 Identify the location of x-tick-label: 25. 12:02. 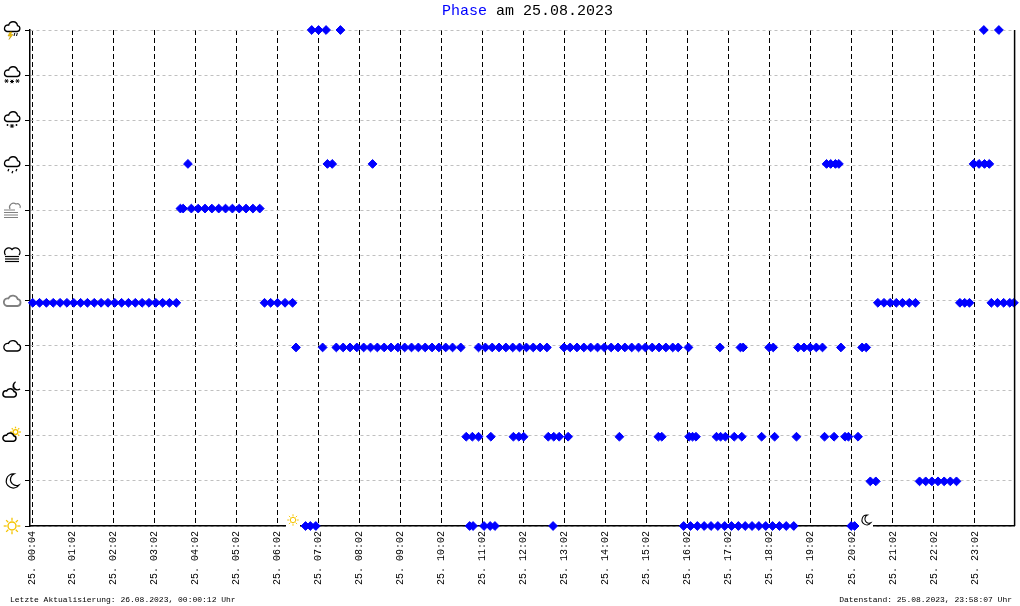
(524, 558).